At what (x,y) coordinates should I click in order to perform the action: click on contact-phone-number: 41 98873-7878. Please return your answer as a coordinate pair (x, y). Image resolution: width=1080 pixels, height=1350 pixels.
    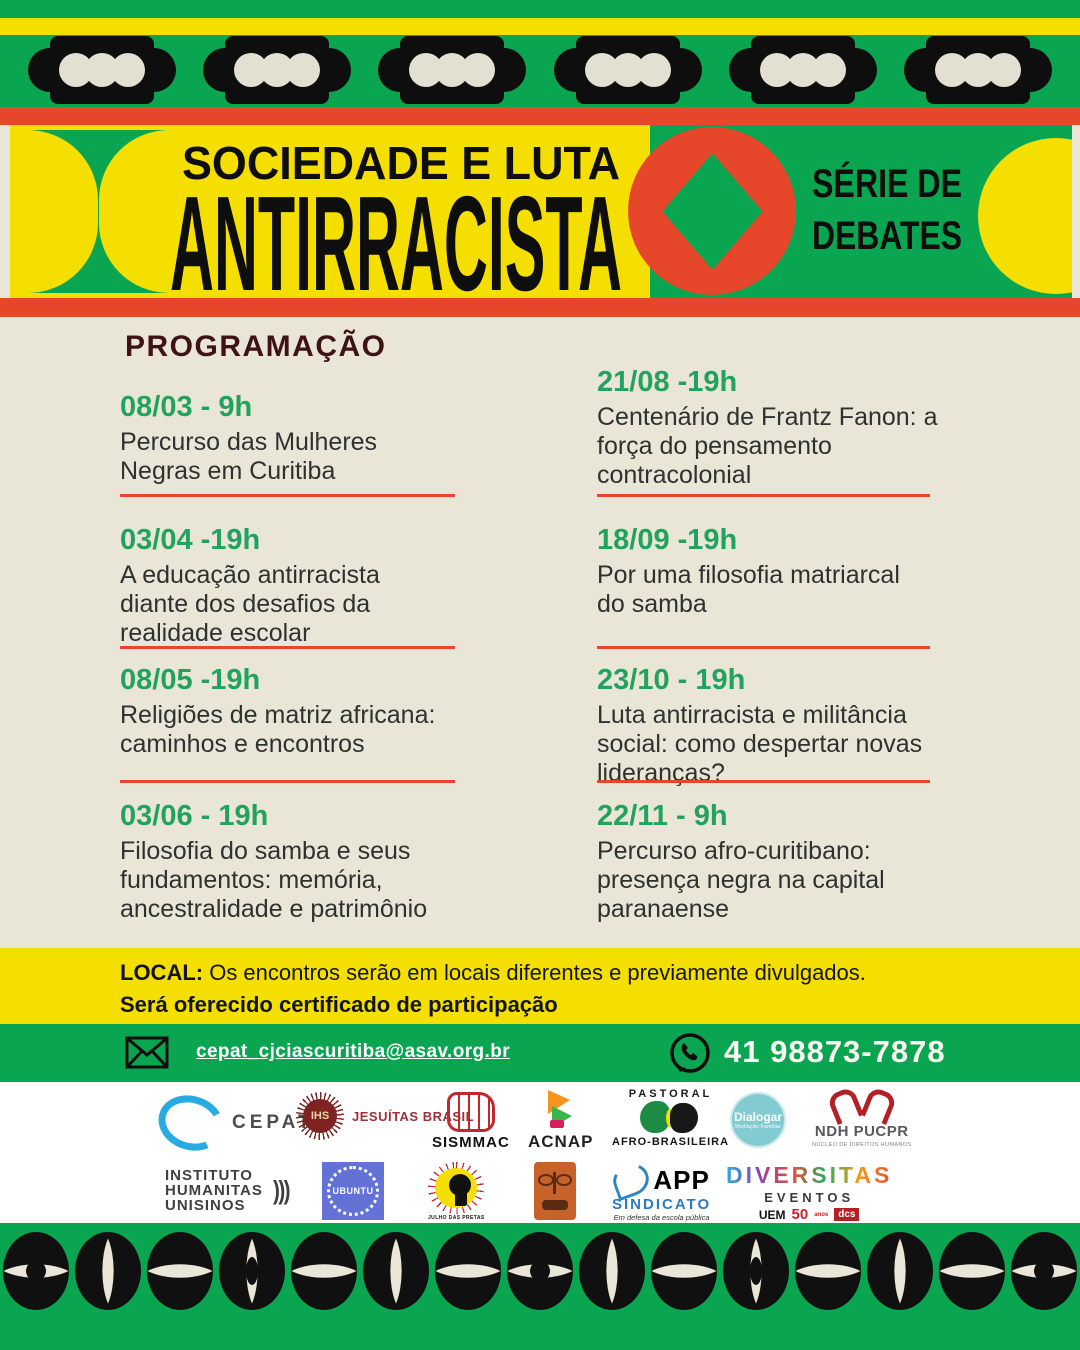
    Looking at the image, I should click on (835, 1051).